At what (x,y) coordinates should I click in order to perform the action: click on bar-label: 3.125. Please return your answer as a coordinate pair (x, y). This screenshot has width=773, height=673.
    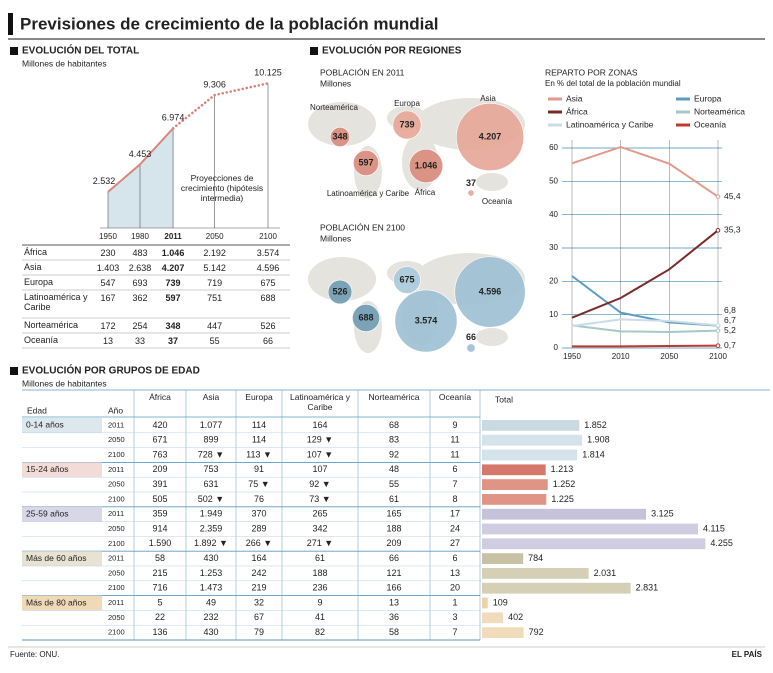
    Looking at the image, I should click on (662, 514).